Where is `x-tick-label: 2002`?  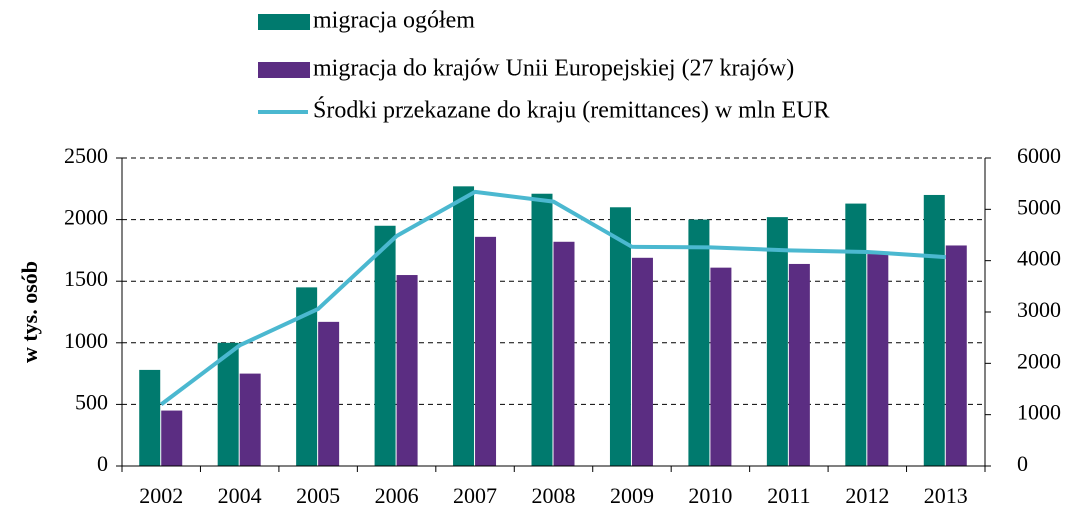 x-tick-label: 2002 is located at coordinates (161, 495).